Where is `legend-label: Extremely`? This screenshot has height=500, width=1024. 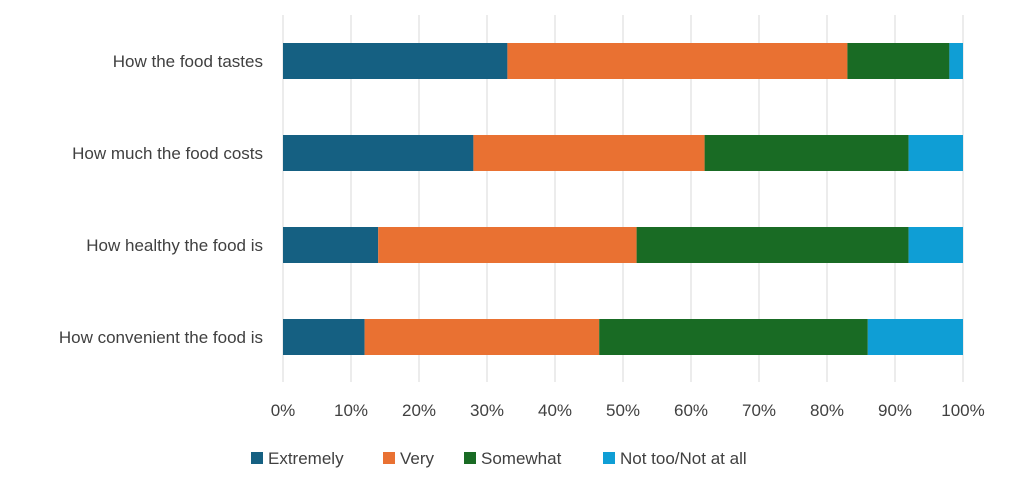 legend-label: Extremely is located at coordinates (306, 458).